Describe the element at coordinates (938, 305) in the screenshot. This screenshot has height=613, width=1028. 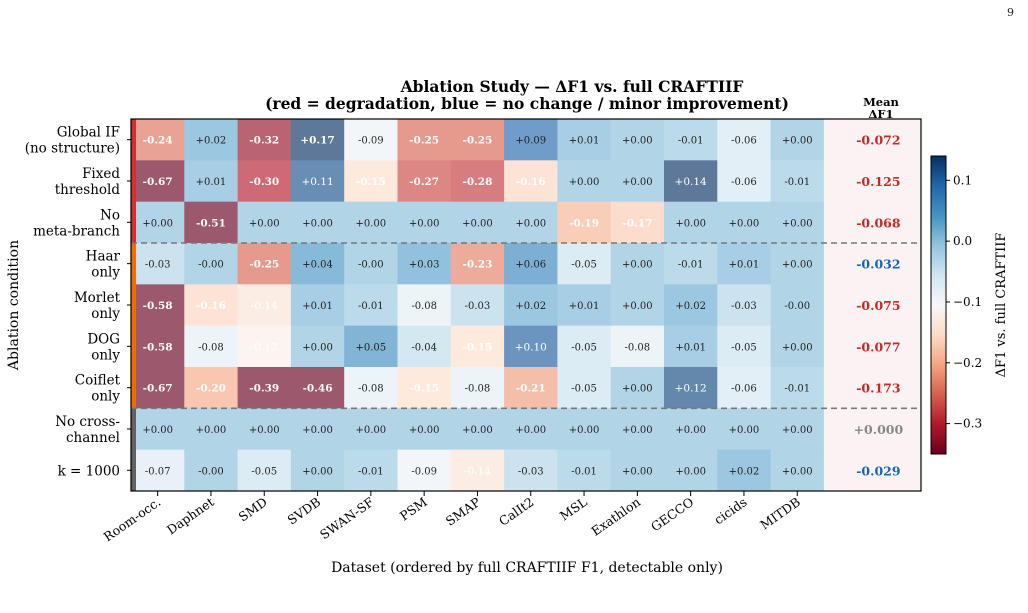
I see `colorbar-gradient` at that location.